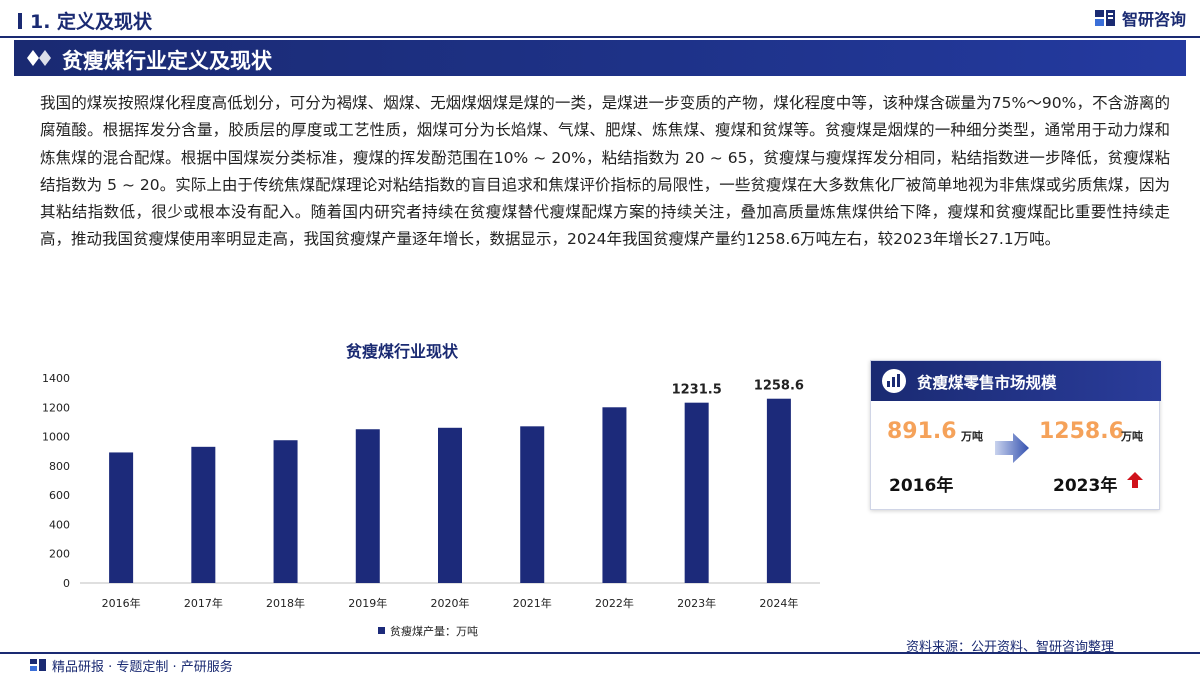 Image resolution: width=1200 pixels, height=674 pixels. I want to click on market-size-card: 贫瘦煤零售市场规模 891.6 万吨 1258.6 万吨 2016年 2023年, so click(1015, 435).